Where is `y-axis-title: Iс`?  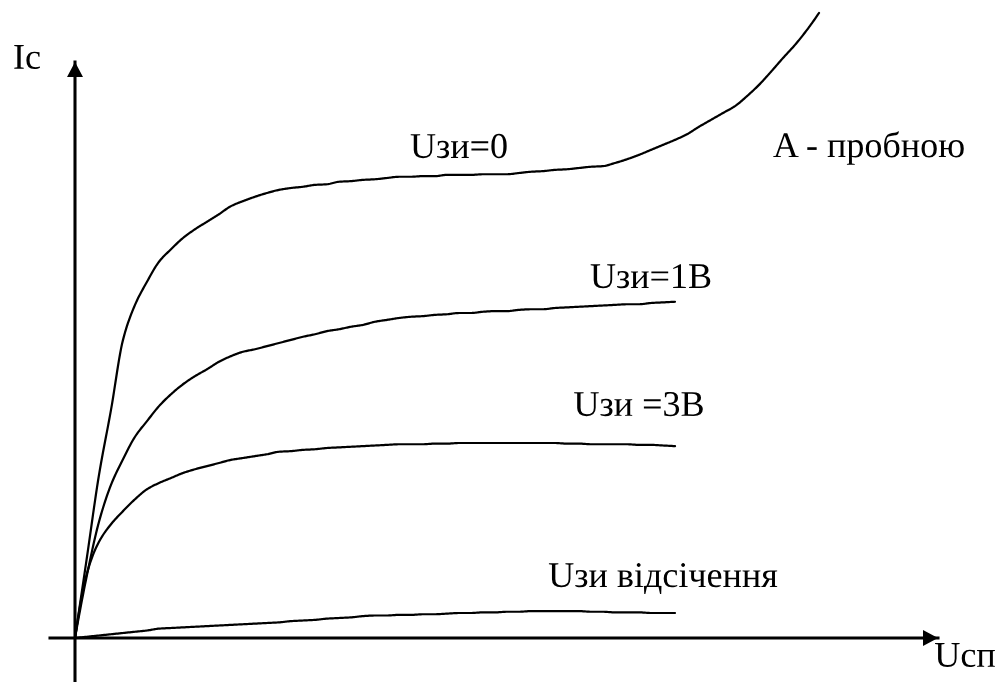 y-axis-title: Iс is located at coordinates (27, 57).